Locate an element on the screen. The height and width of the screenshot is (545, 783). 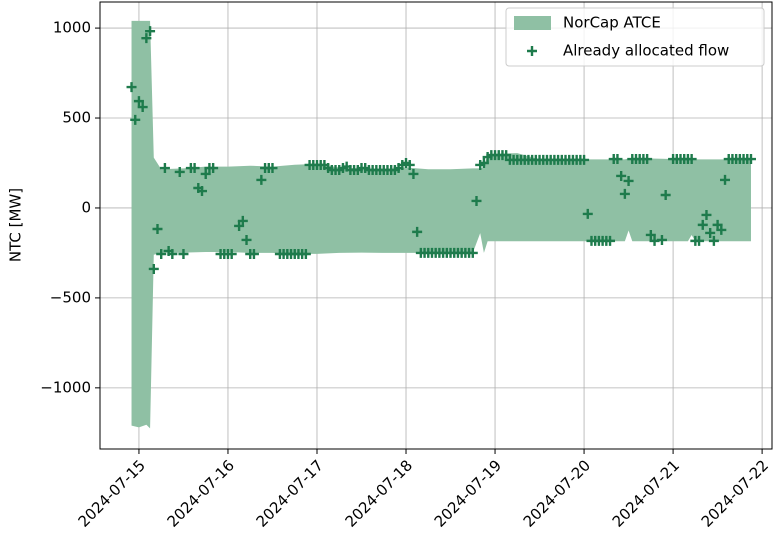
legend-label: Already allocated flow is located at coordinates (646, 51).